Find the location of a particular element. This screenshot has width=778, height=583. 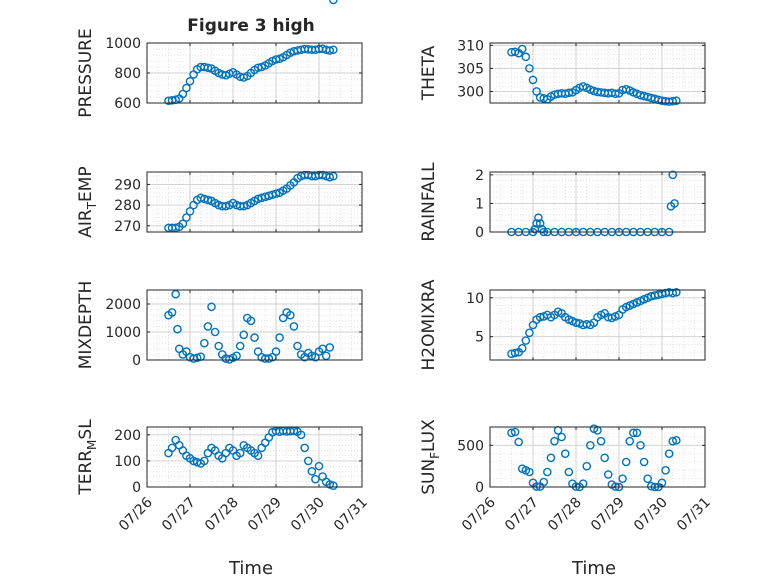

y-tick-label: 270 is located at coordinates (127, 227).